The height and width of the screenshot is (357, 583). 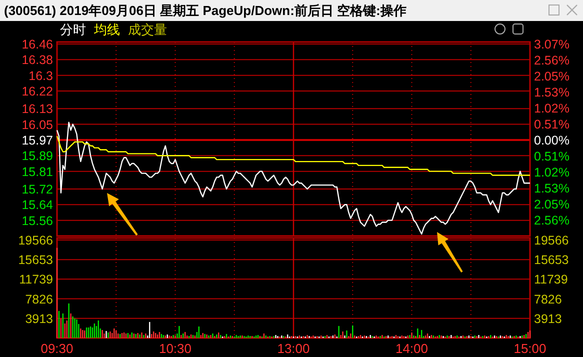 What do you see at coordinates (293, 348) in the screenshot?
I see `x-tick-label: 13:00` at bounding box center [293, 348].